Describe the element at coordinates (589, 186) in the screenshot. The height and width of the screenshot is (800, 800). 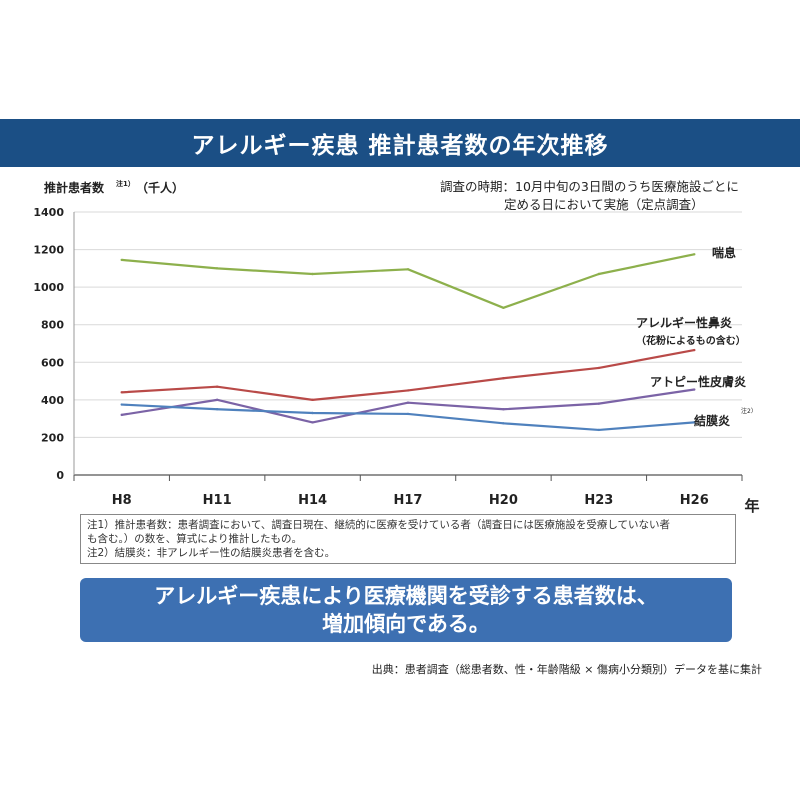
I see `survey-period-line1: 調査の時期：10月中旬の3日間のうち医療施設ごとに` at that location.